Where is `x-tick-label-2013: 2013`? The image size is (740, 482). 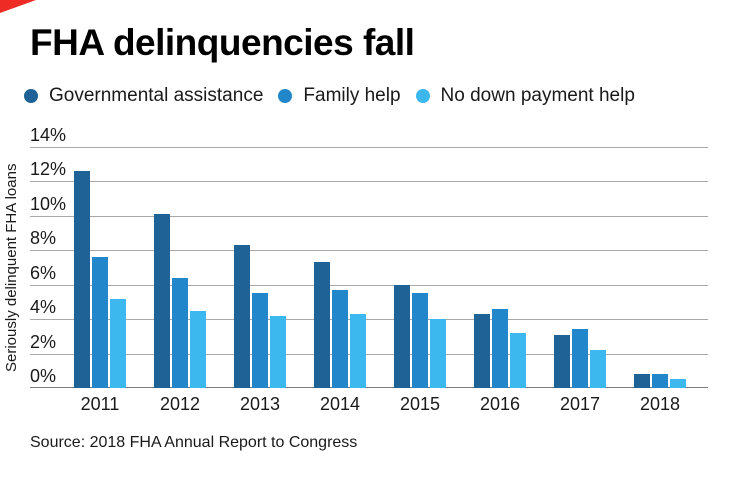
x-tick-label-2013: 2013 is located at coordinates (260, 404).